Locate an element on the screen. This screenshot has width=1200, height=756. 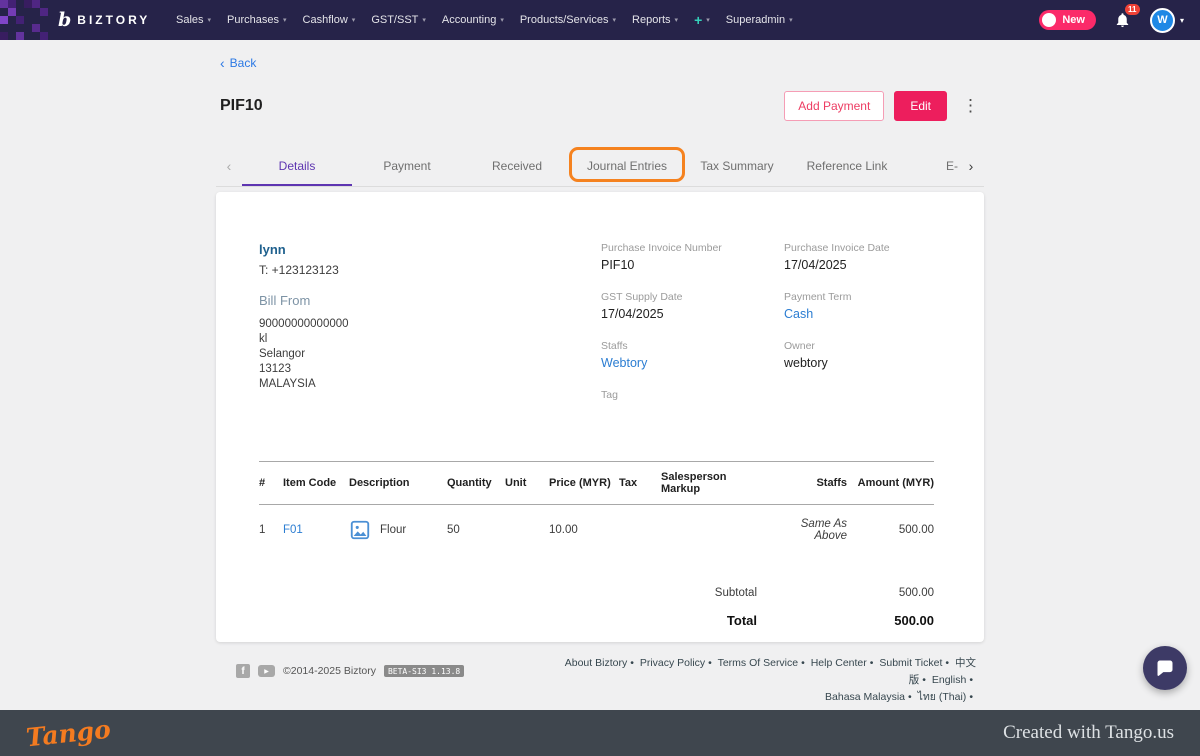
item-image-icon is located at coordinates (360, 530).